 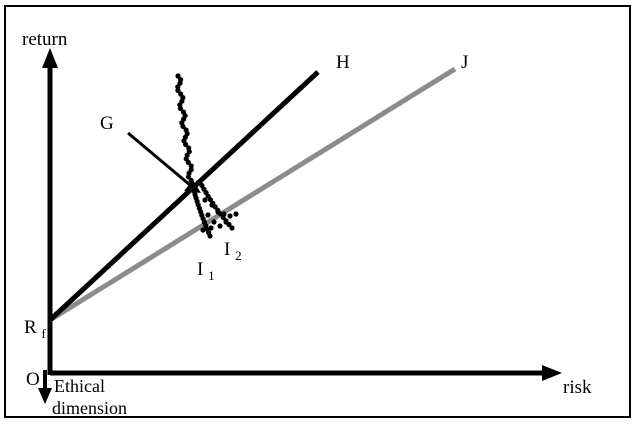 What do you see at coordinates (45, 39) in the screenshot?
I see `return-axis-label: return` at bounding box center [45, 39].